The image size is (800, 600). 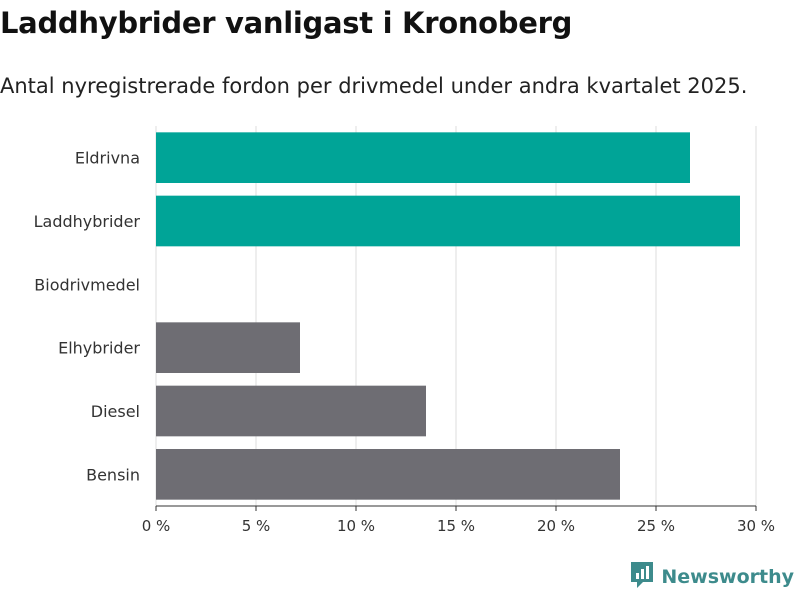 I want to click on x-tick-label: 20 %, so click(x=556, y=526).